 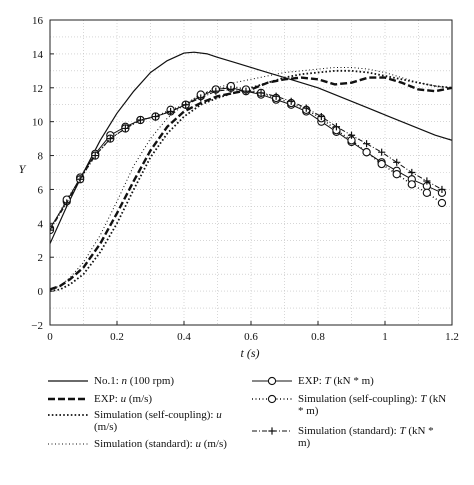 I want to click on y-tick-label: 4, so click(x=41, y=224).